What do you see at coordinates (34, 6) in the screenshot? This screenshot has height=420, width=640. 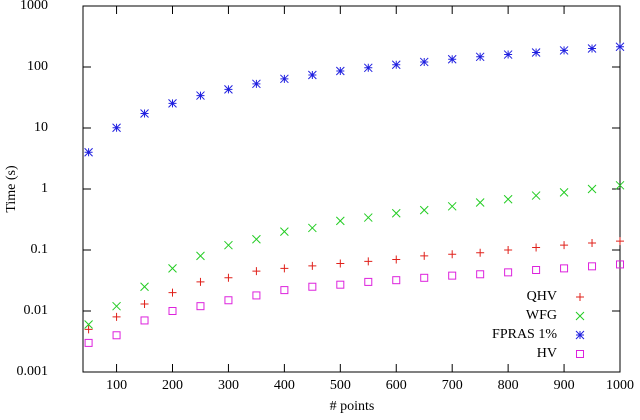 I see `y-tick-label: 1000` at bounding box center [34, 6].